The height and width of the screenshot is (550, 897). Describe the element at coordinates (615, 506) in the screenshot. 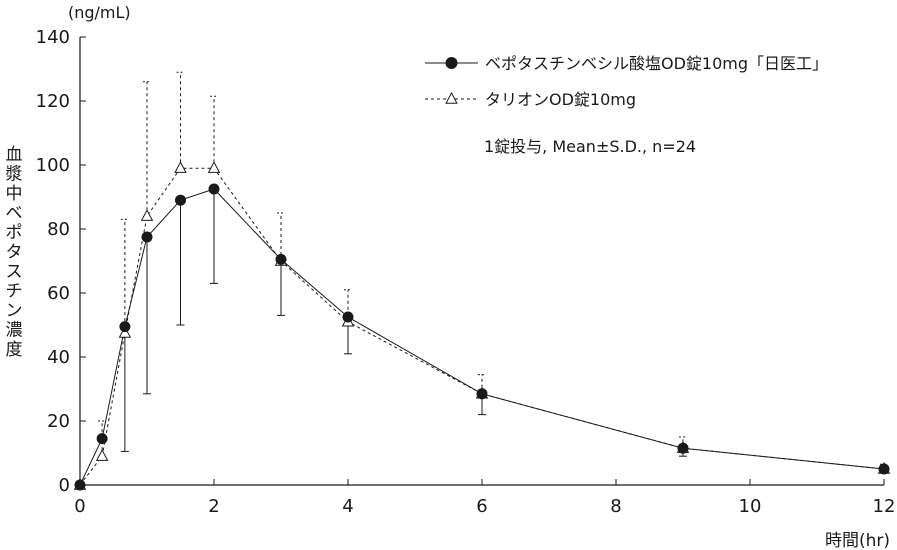

I see `x-tick-label: 8` at that location.